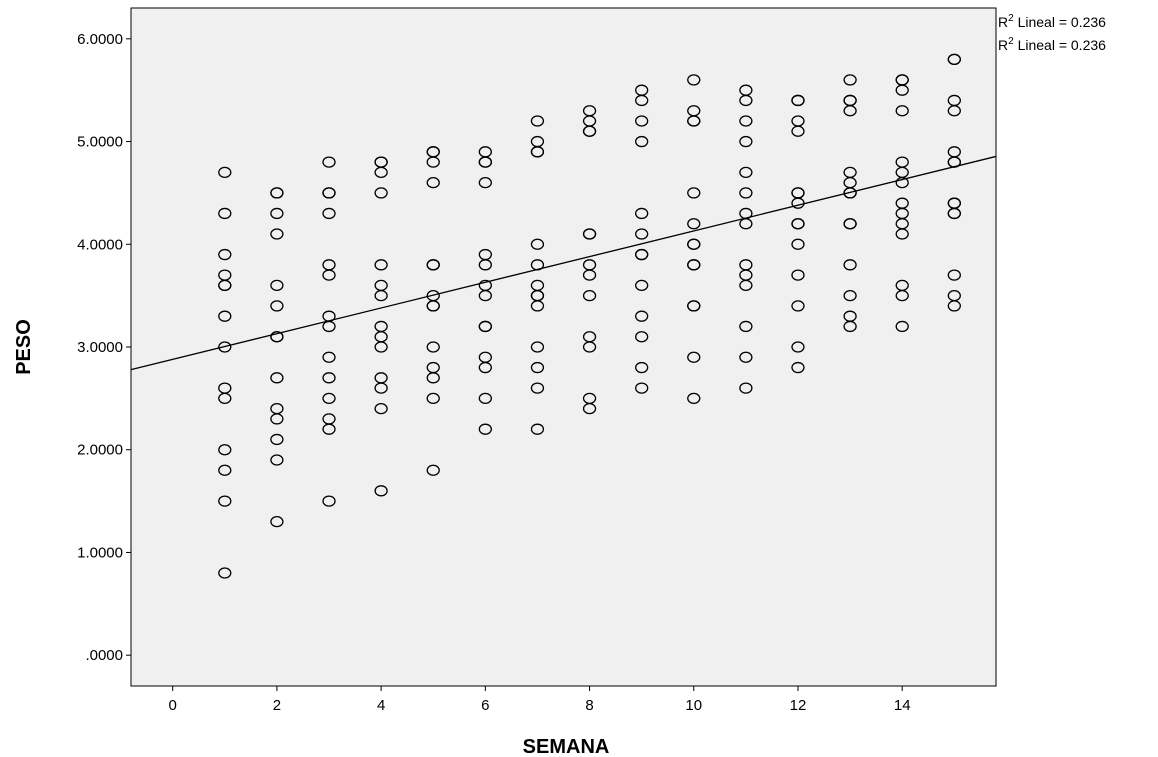 The image size is (1158, 757). Describe the element at coordinates (693, 705) in the screenshot. I see `x-tick-label: 10` at that location.